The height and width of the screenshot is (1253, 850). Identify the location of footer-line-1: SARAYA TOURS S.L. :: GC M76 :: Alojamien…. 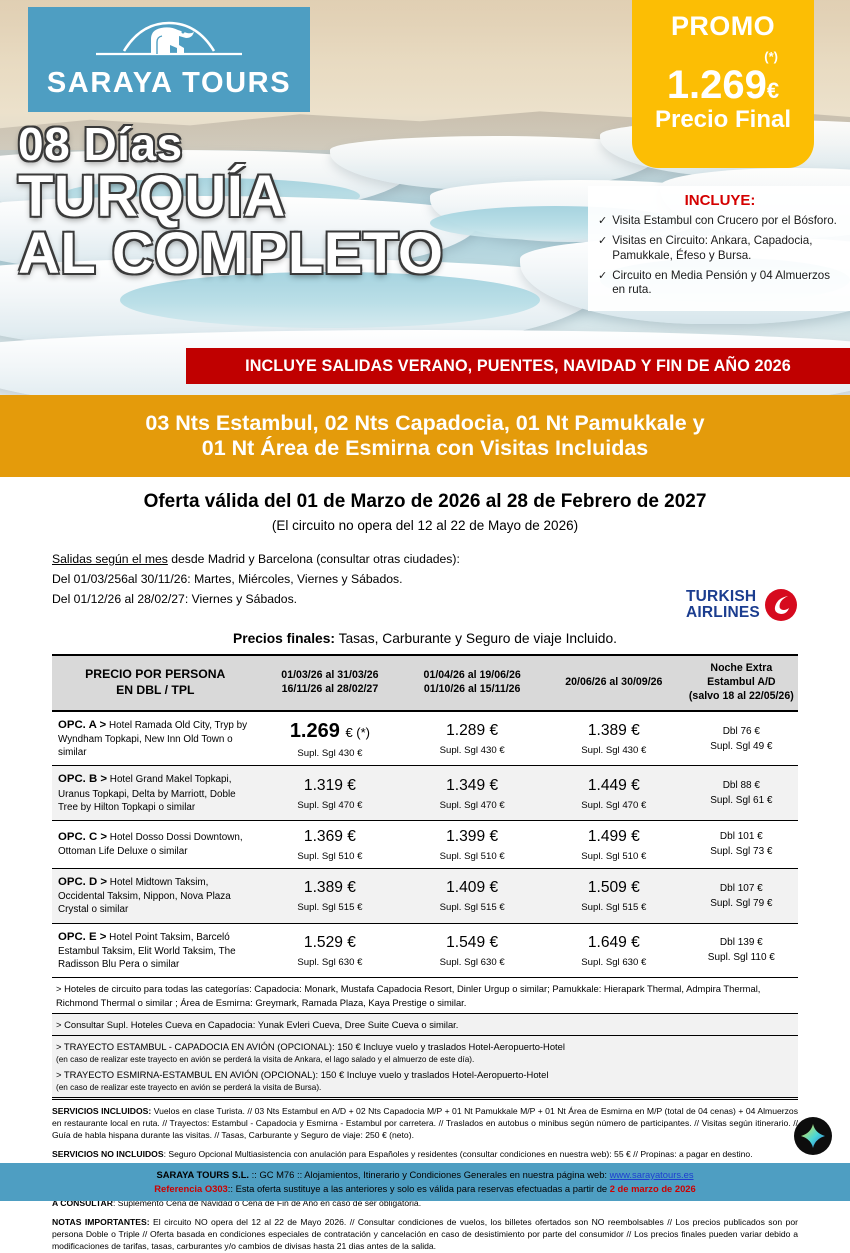
(424, 1175).